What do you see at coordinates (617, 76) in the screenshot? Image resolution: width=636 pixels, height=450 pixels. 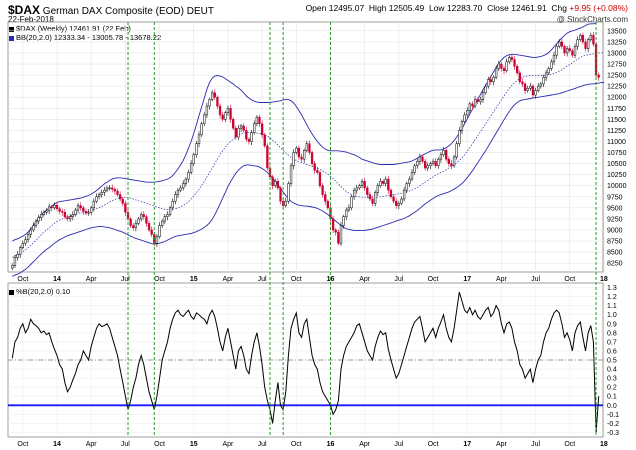 I see `price-y-tick-label: 12500` at bounding box center [617, 76].